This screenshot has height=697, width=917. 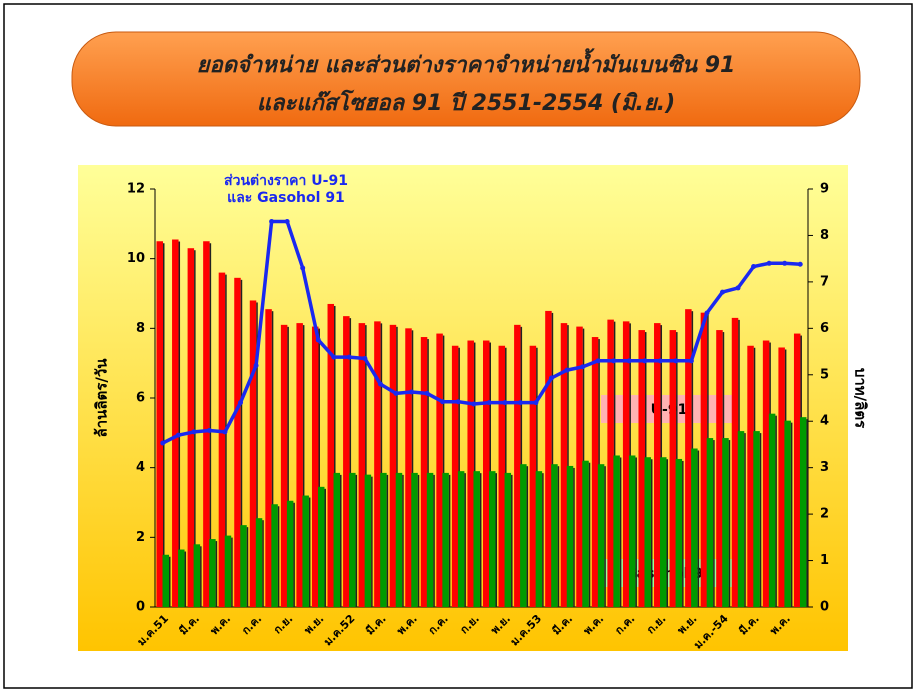 I want to click on y2-tick-label: 8, so click(x=824, y=235).